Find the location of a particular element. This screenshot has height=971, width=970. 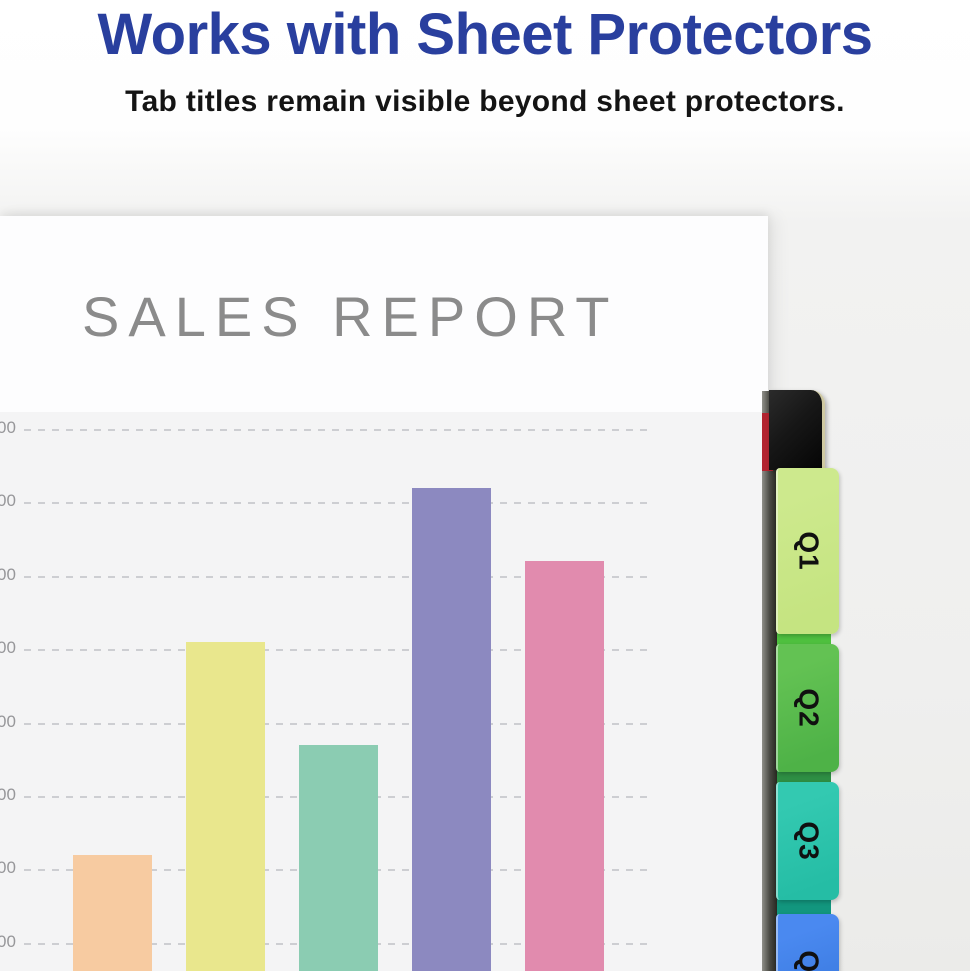

tab-q4-label: Q4 is located at coordinates (809, 960).